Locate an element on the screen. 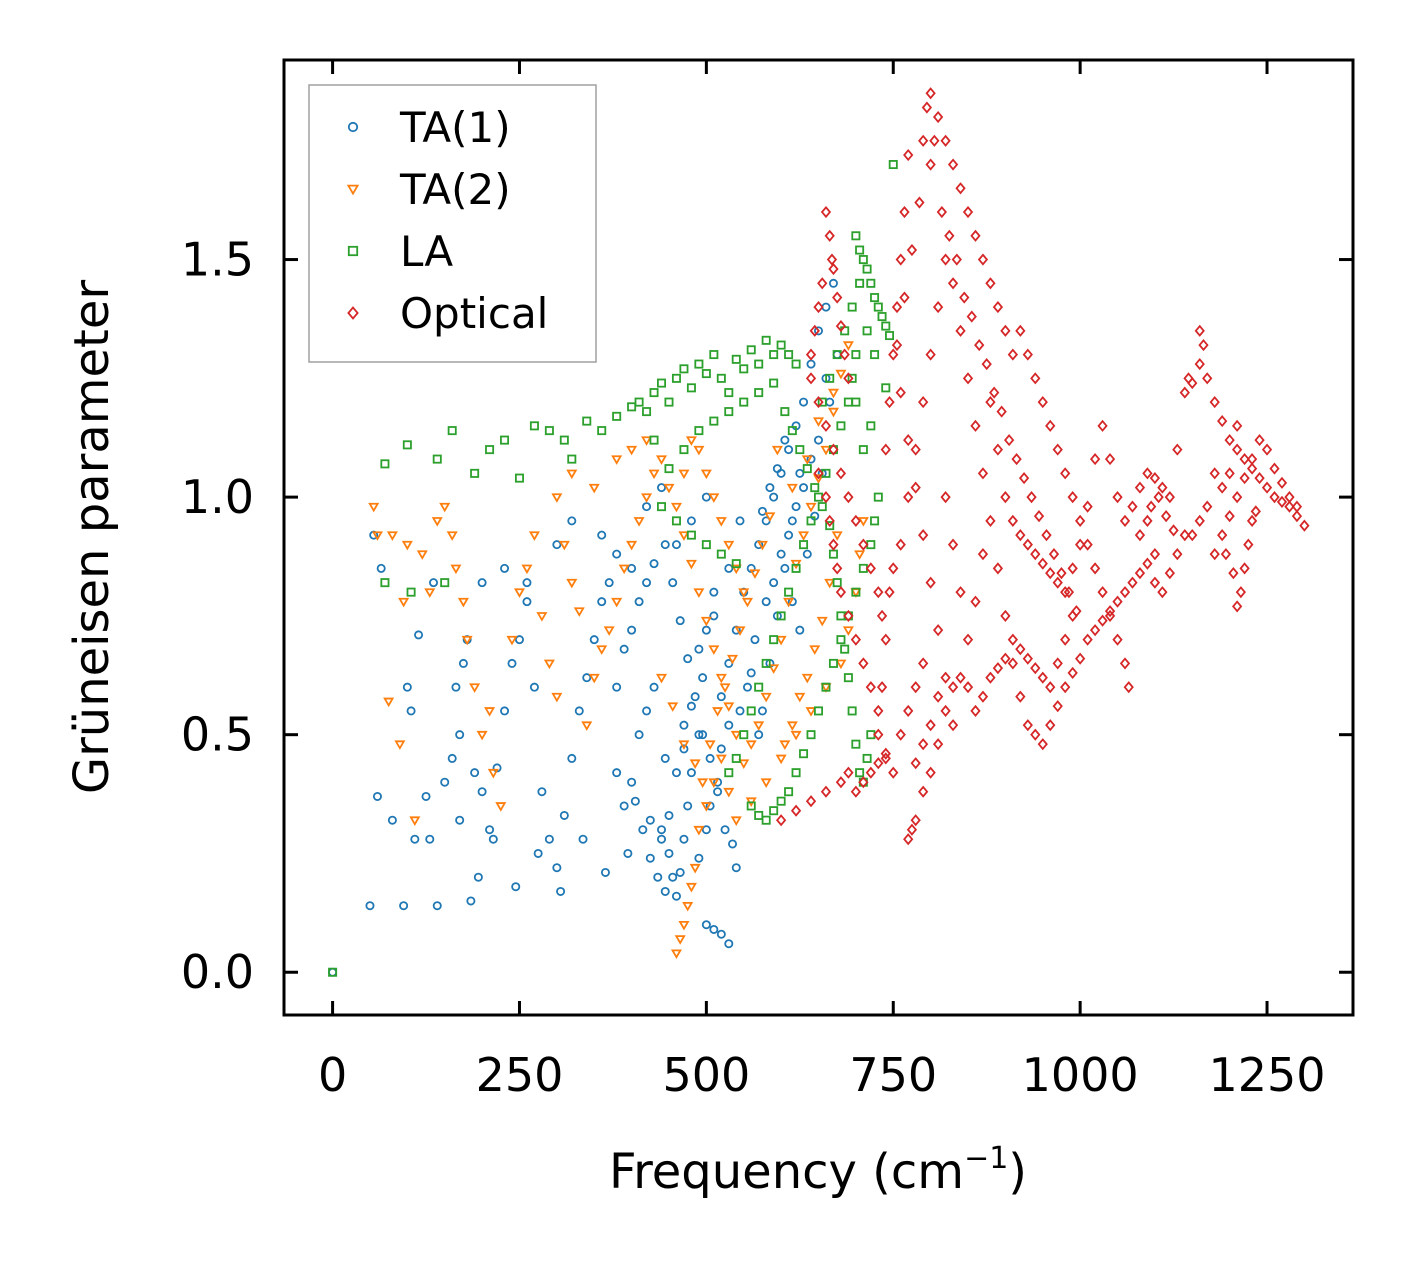 This screenshot has width=1413, height=1268. legend-label: TA(2) is located at coordinates (455, 189).